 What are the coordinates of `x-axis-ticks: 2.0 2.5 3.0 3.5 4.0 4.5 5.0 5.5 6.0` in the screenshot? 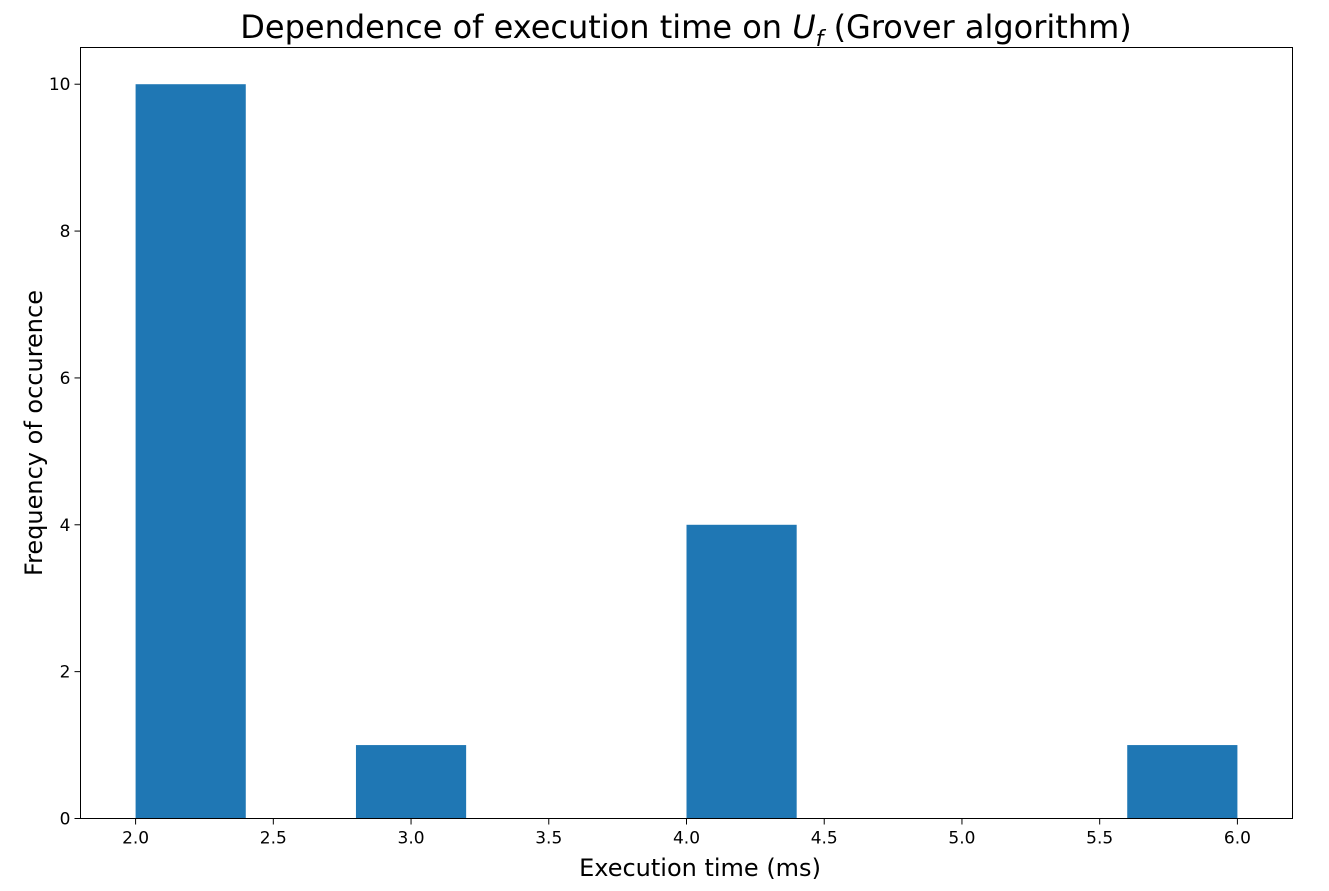 It's located at (686, 833).